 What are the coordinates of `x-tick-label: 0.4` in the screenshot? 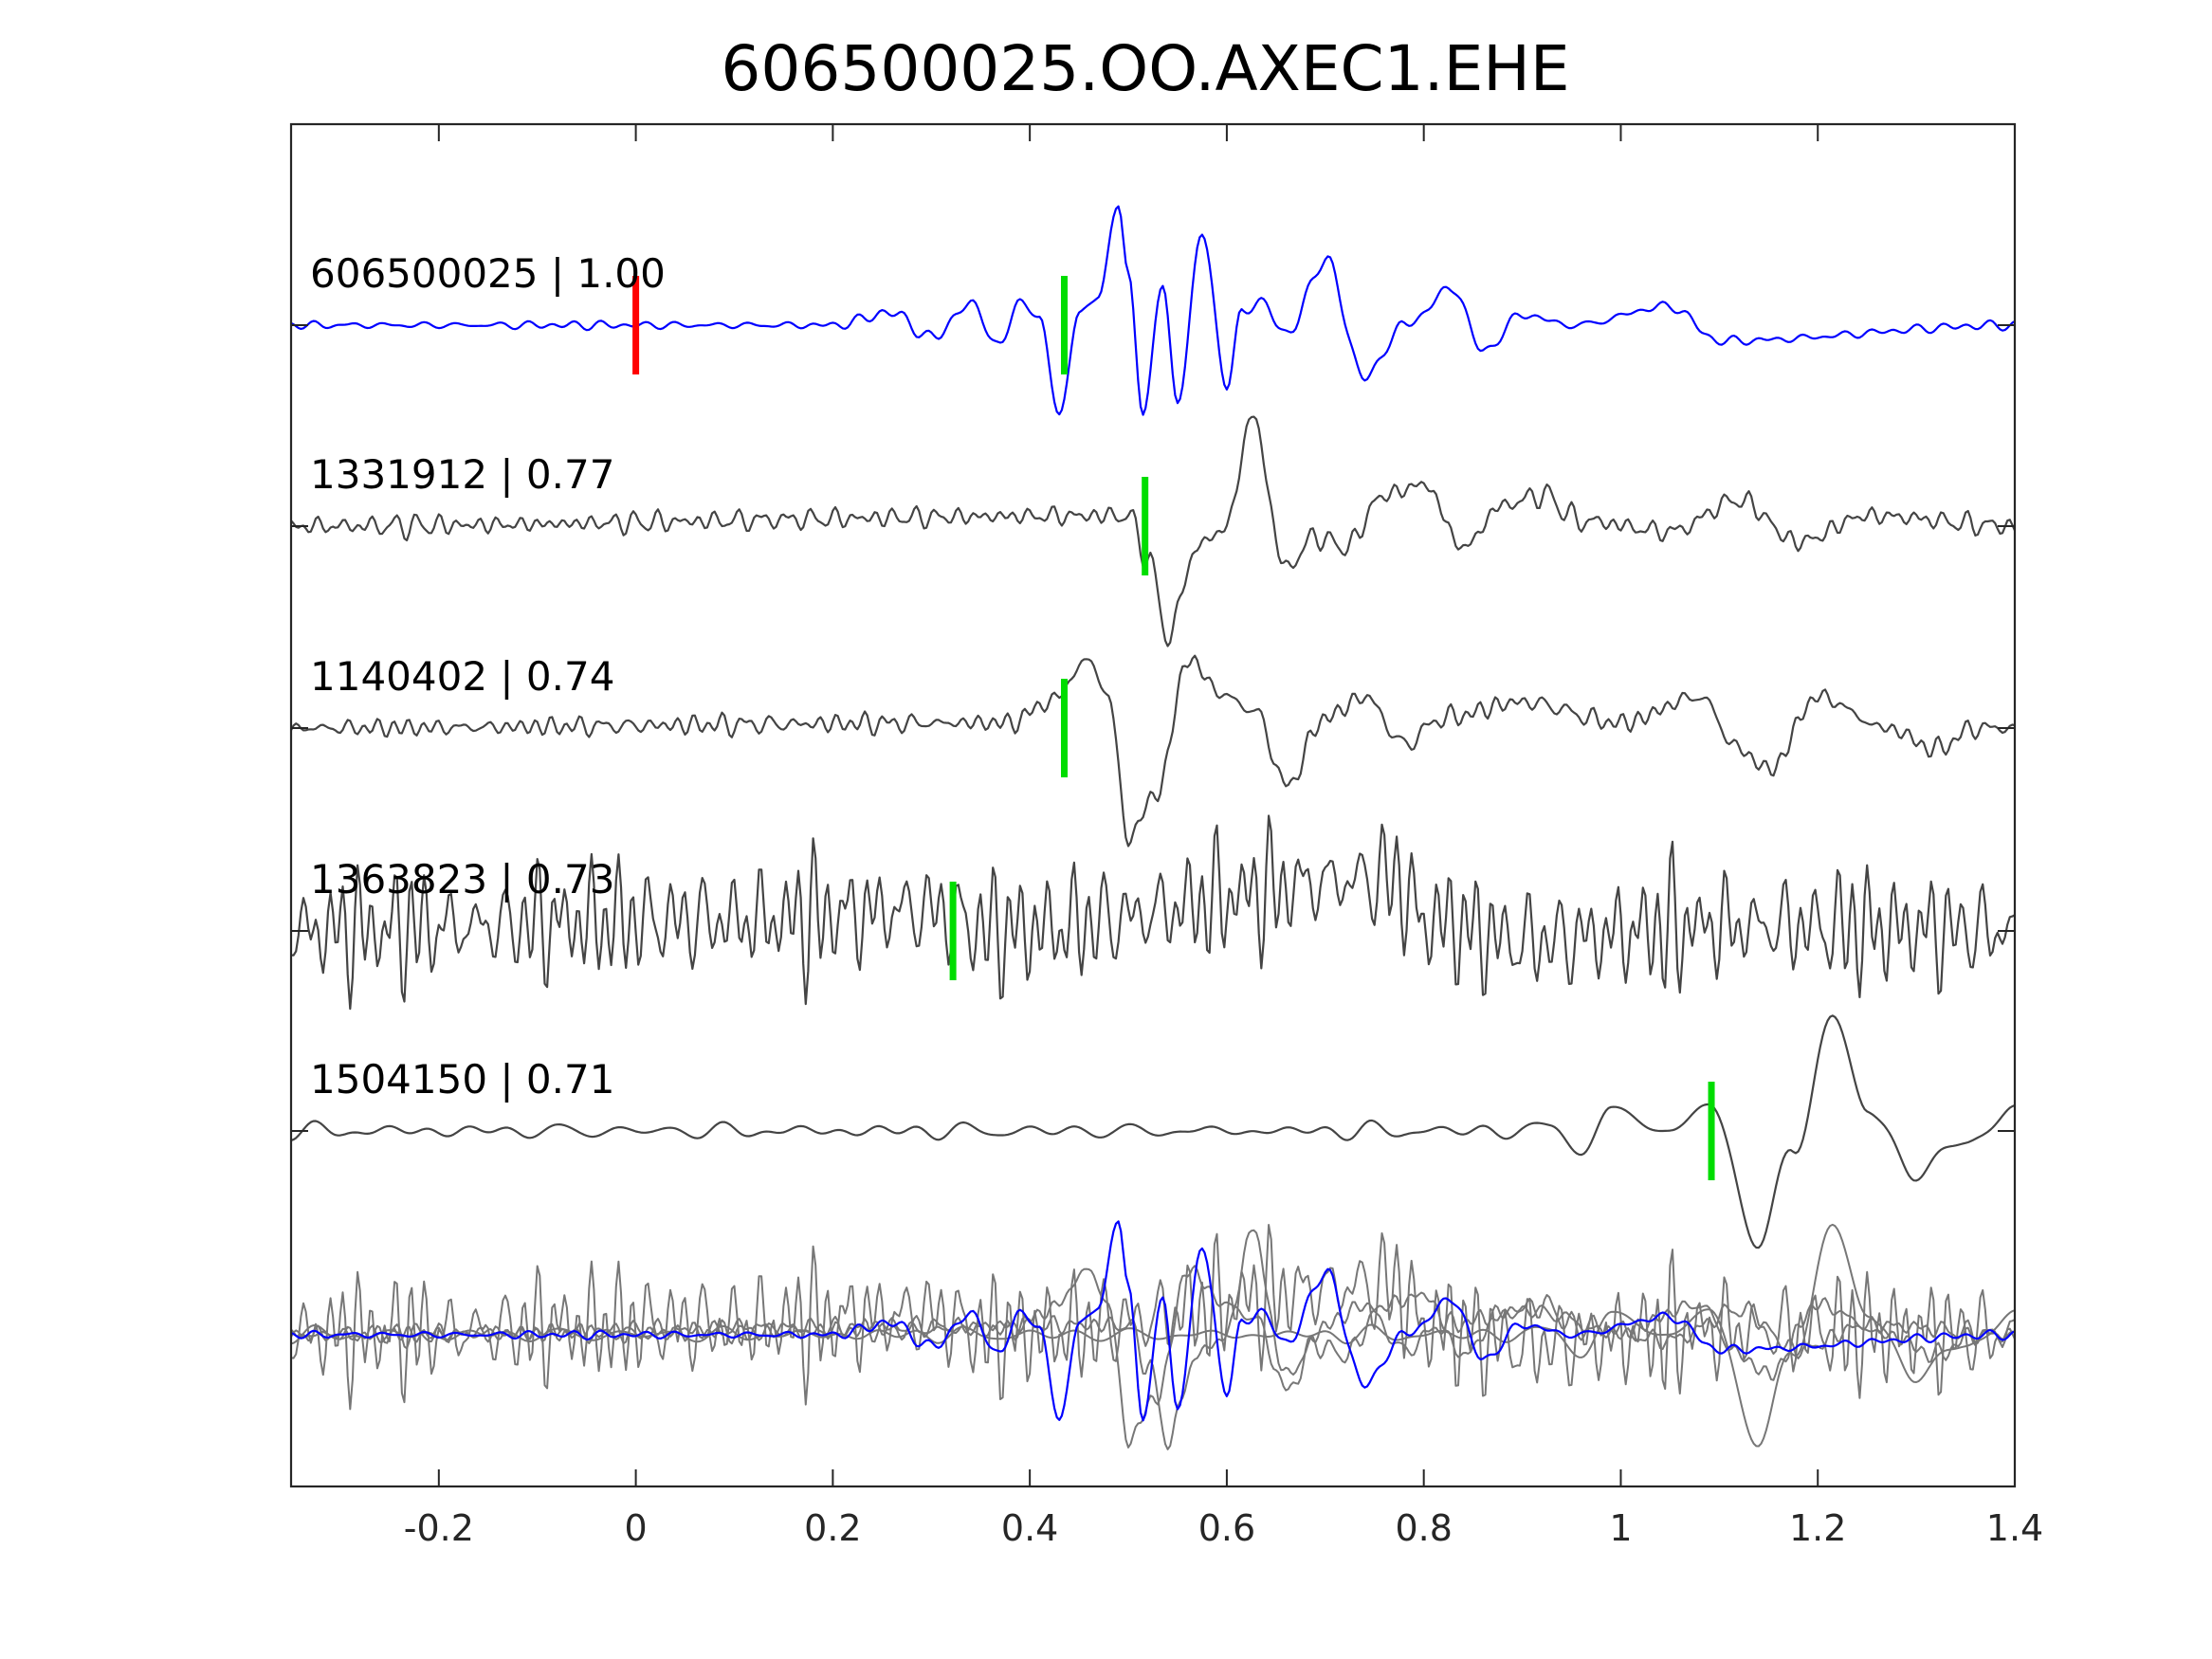 It's located at (1029, 1528).